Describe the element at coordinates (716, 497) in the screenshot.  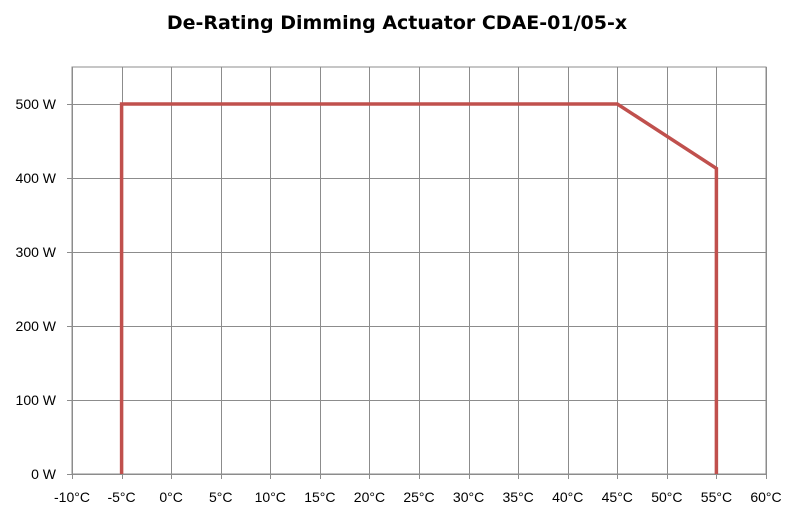
I see `x-tick-label: 55°C` at that location.